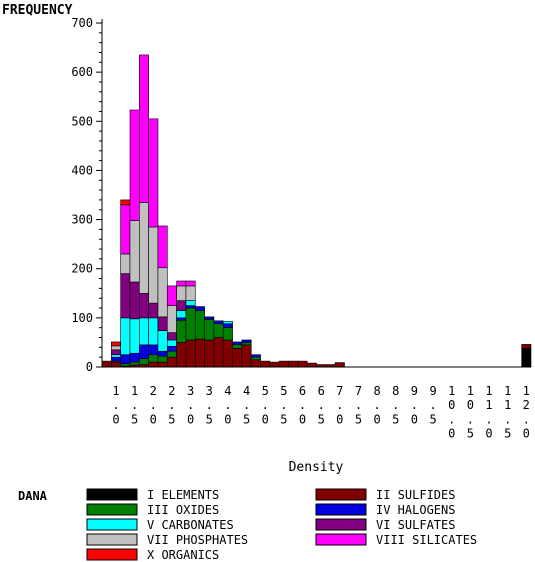 The image size is (535, 562). Describe the element at coordinates (415, 525) in the screenshot. I see `legend-label: VI SULFATES` at that location.